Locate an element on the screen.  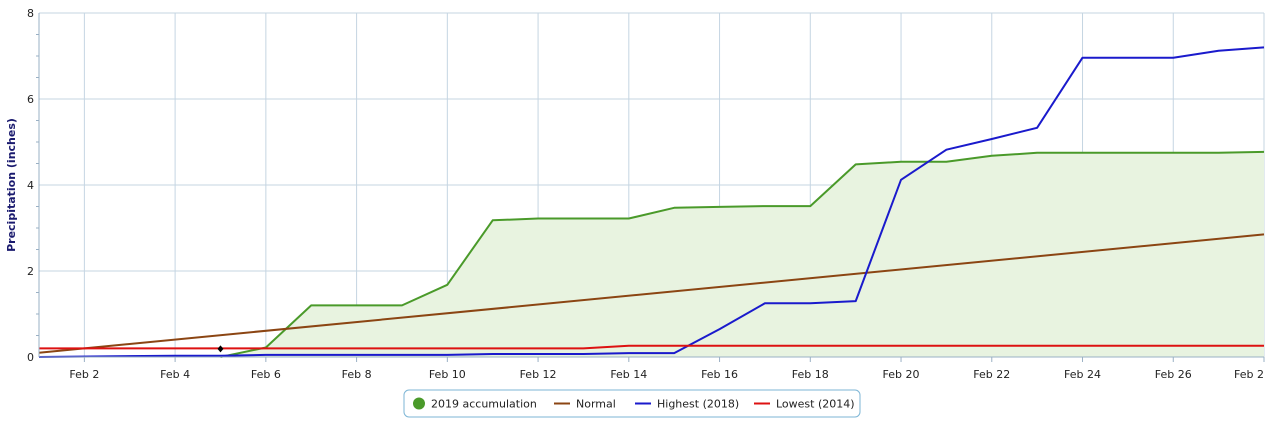
y-axis-label: Precipitation (inches) is located at coordinates (11, 185).